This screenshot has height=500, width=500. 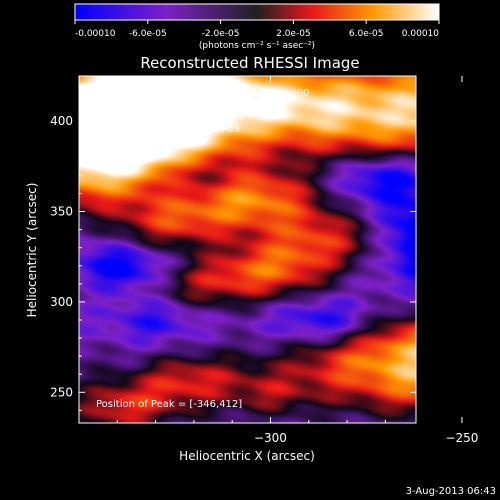 I want to click on peak-position-label: Position of Peak = [-346,412], so click(x=169, y=404).